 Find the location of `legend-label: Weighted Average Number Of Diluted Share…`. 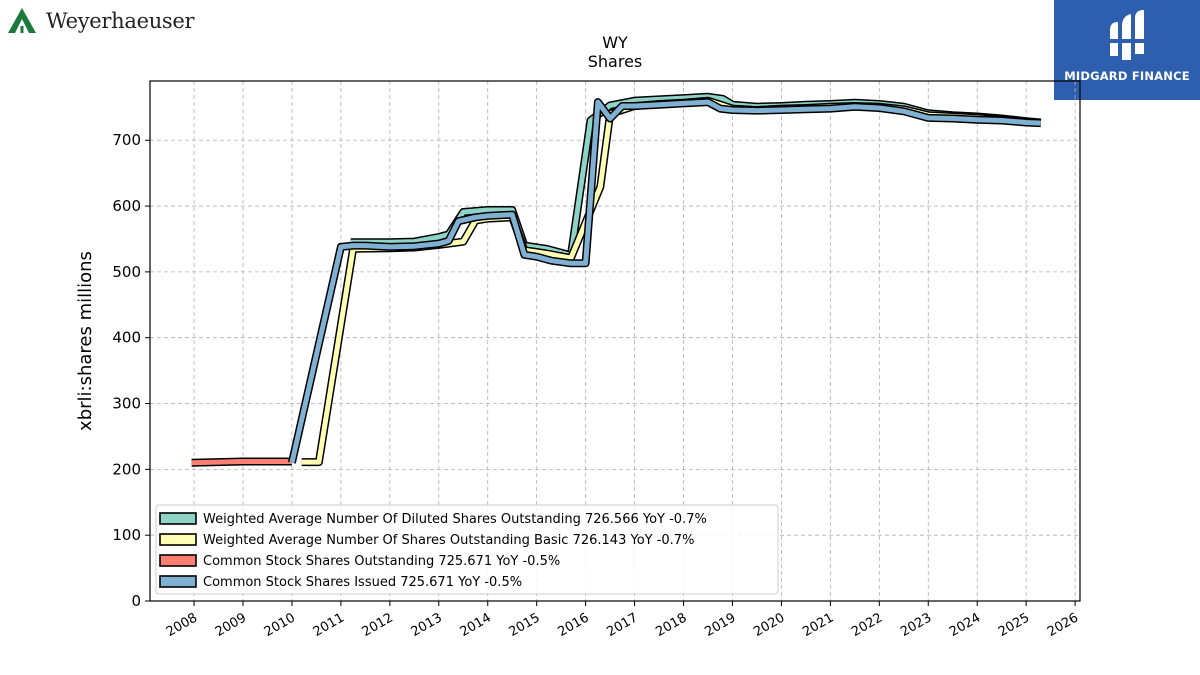

legend-label: Weighted Average Number Of Diluted Share… is located at coordinates (455, 519).